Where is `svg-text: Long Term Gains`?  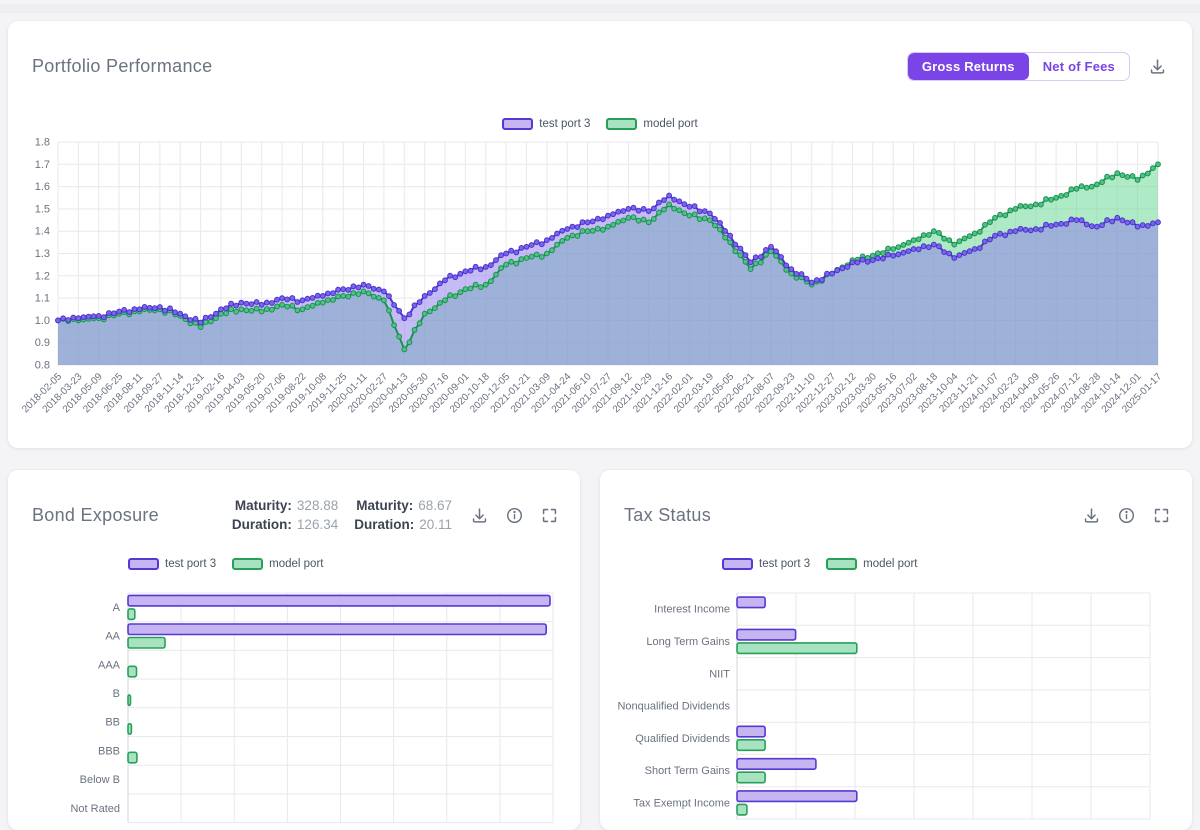
svg-text: Long Term Gains is located at coordinates (688, 642).